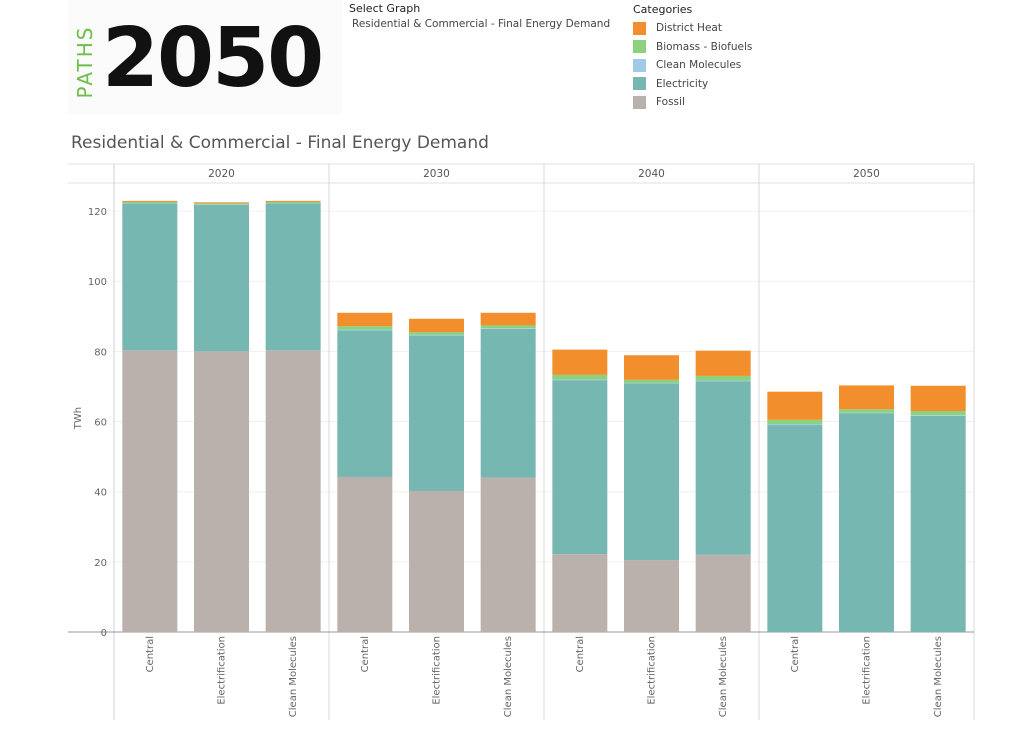 The image size is (1024, 730). Describe the element at coordinates (663, 9) in the screenshot. I see `legend-title: Categories` at that location.